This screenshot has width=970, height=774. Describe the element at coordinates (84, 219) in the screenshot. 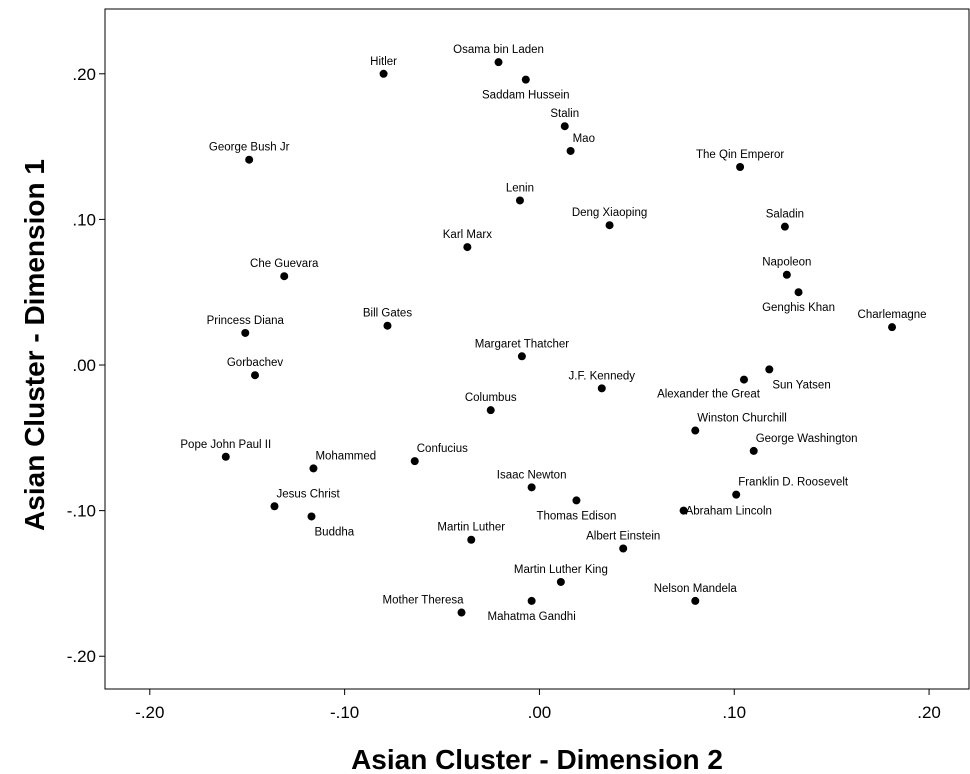

I see `y-tick-label: .10` at that location.